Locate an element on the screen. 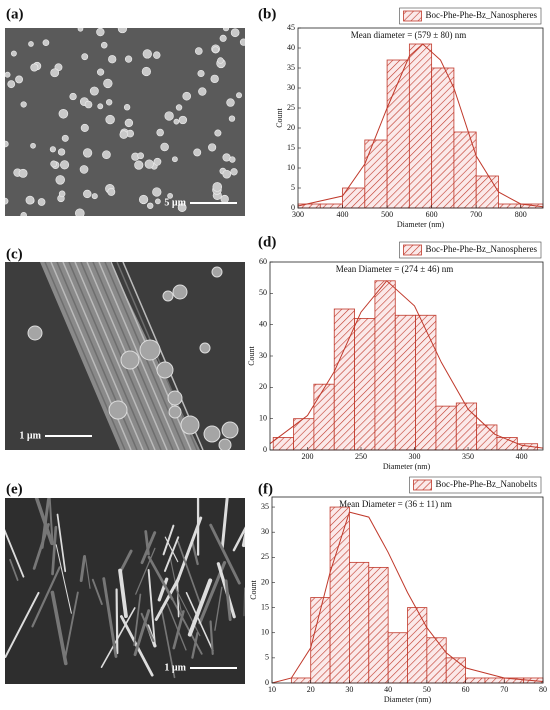 The height and width of the screenshot is (710, 550). y-tick-label: 25 is located at coordinates (265, 556).